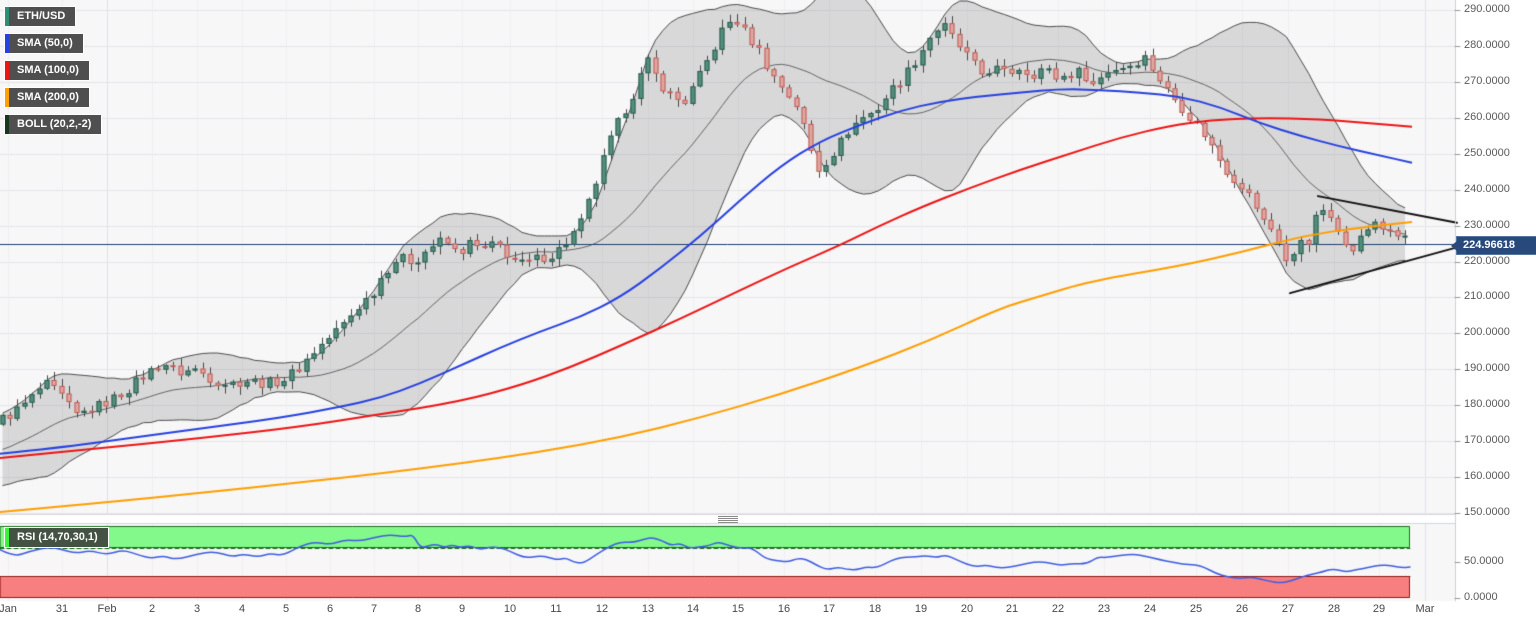 The width and height of the screenshot is (1536, 626). What do you see at coordinates (1487, 116) in the screenshot?
I see `price-axis-label: 260.0000` at bounding box center [1487, 116].